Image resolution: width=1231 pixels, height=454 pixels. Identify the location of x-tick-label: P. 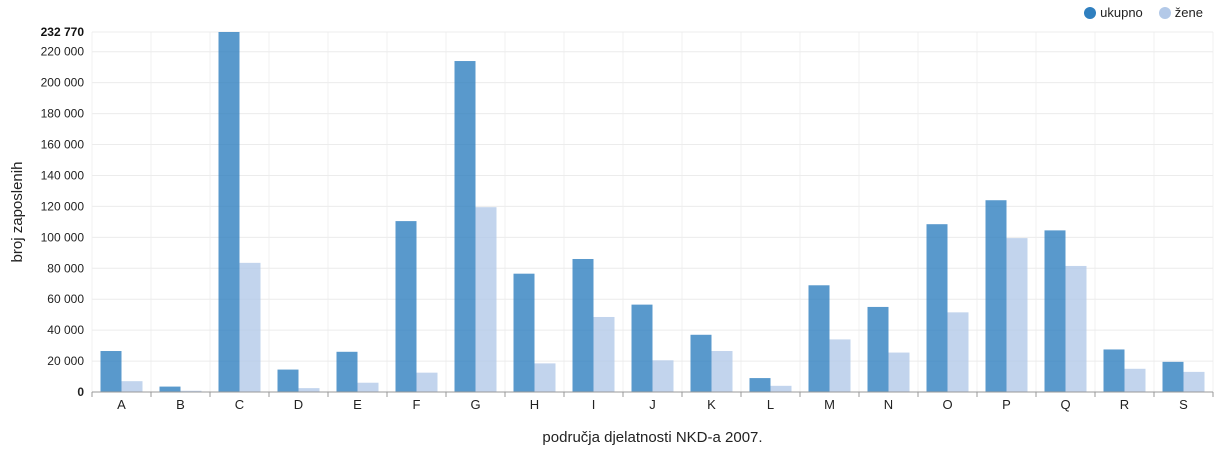
(1006, 404).